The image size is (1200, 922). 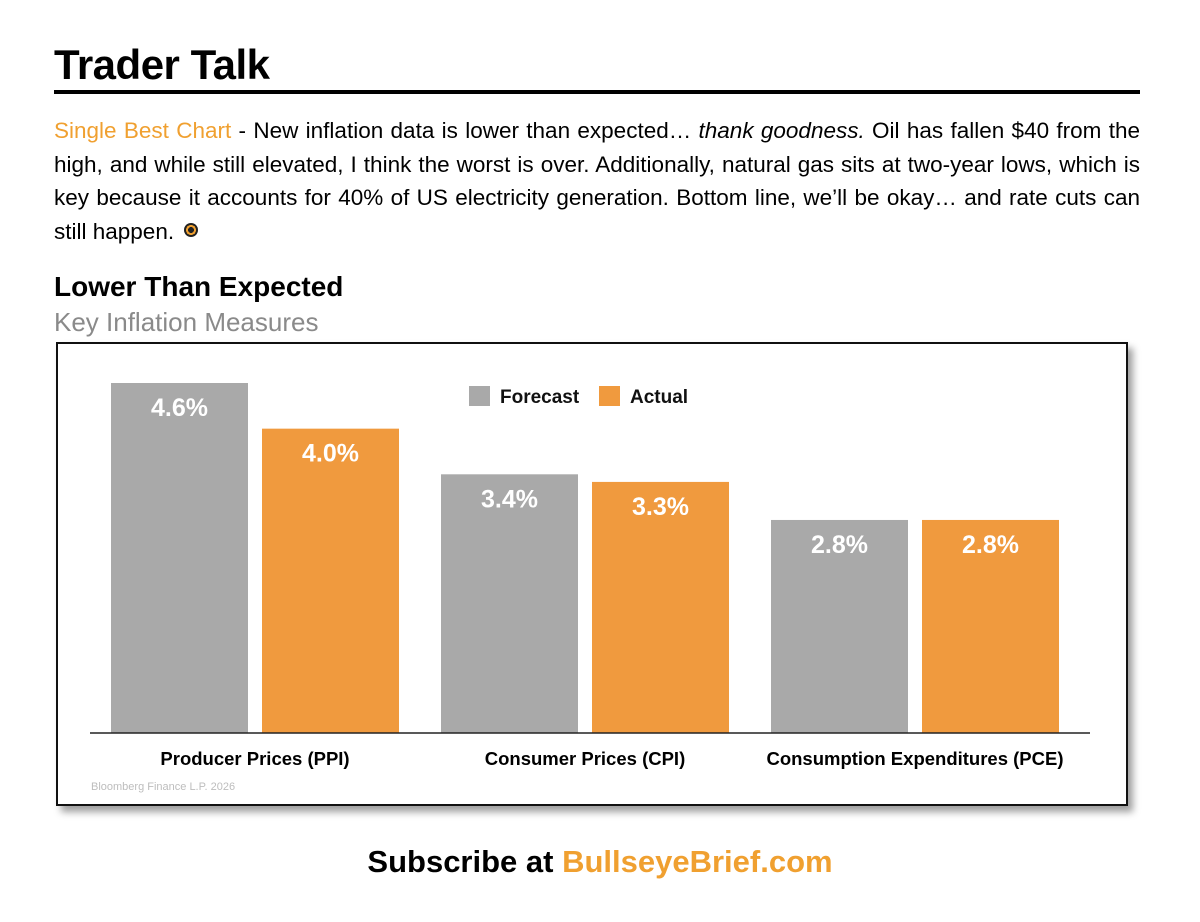 I want to click on page-title: Trader Talk, so click(x=162, y=64).